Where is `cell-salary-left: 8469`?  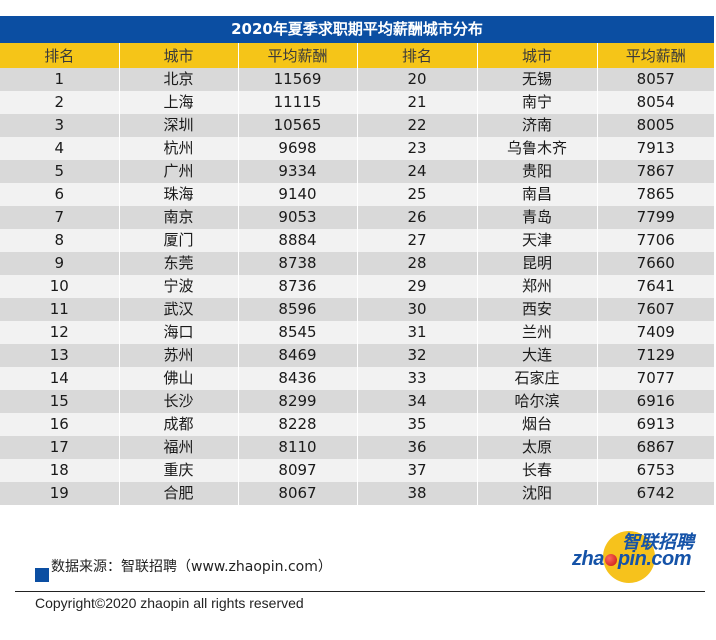 cell-salary-left: 8469 is located at coordinates (297, 355).